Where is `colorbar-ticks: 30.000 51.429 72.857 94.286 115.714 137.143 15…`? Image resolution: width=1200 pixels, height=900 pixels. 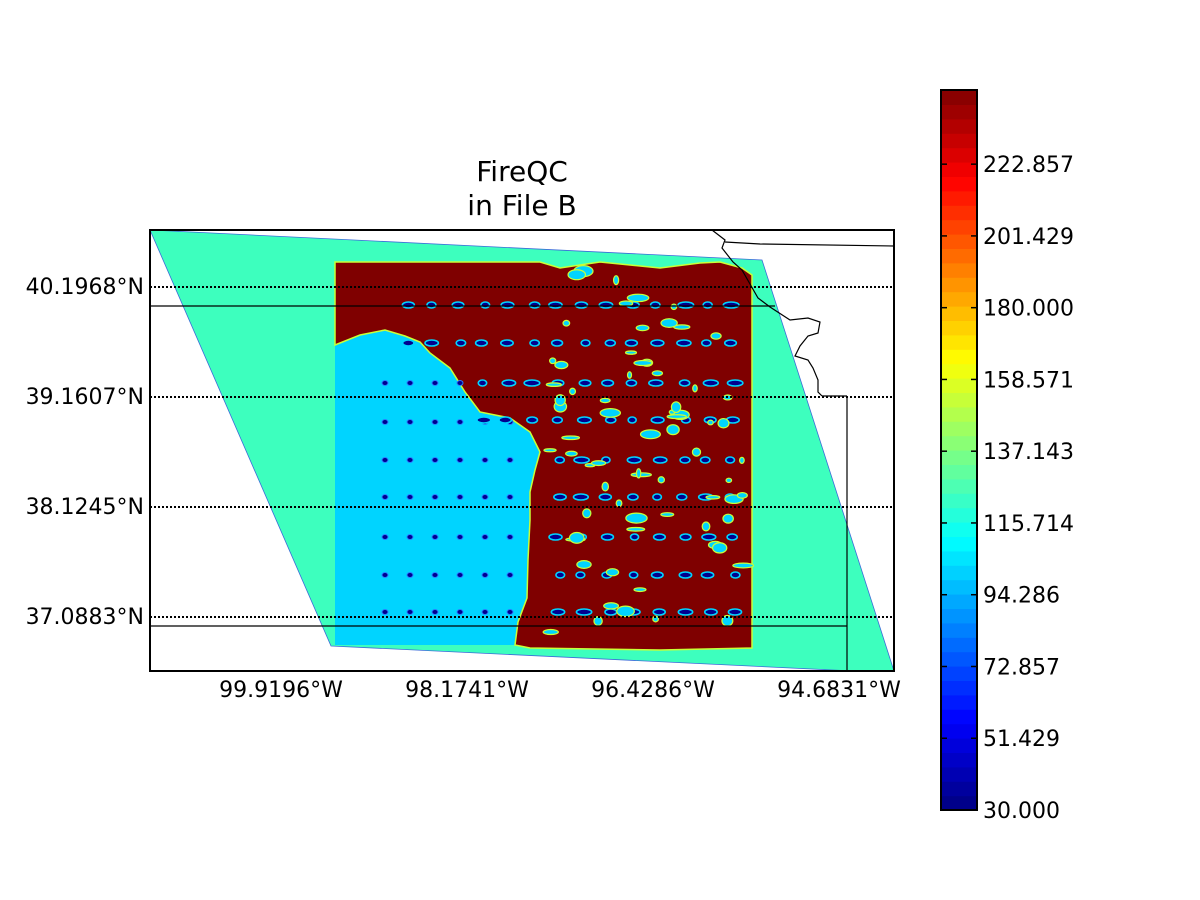
colorbar-ticks: 30.000 51.429 72.857 94.286 115.714 137.143 15… is located at coordinates (1007, 488).